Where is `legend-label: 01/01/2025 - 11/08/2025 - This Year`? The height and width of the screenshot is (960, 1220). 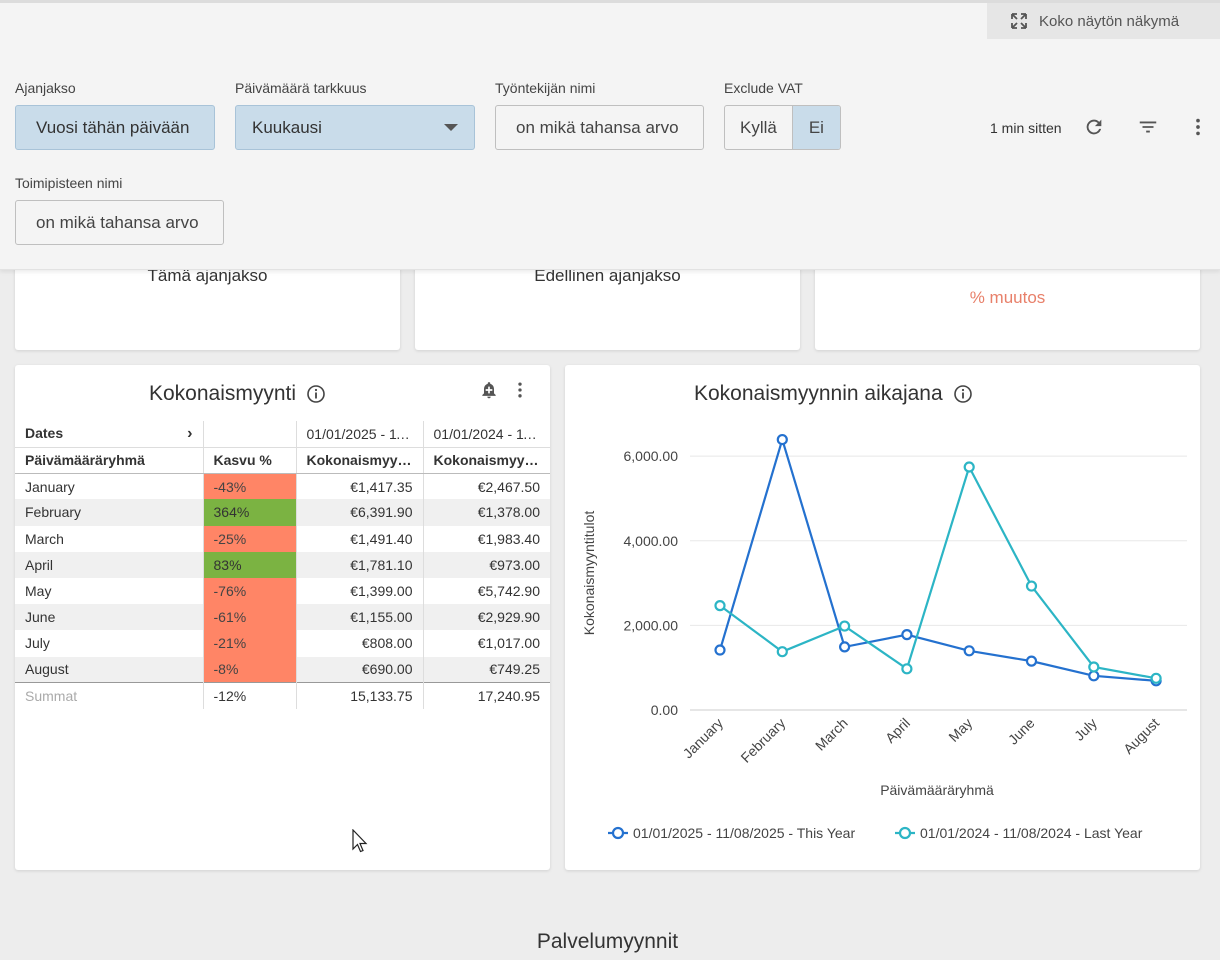
legend-label: 01/01/2025 - 11/08/2025 - This Year is located at coordinates (744, 833).